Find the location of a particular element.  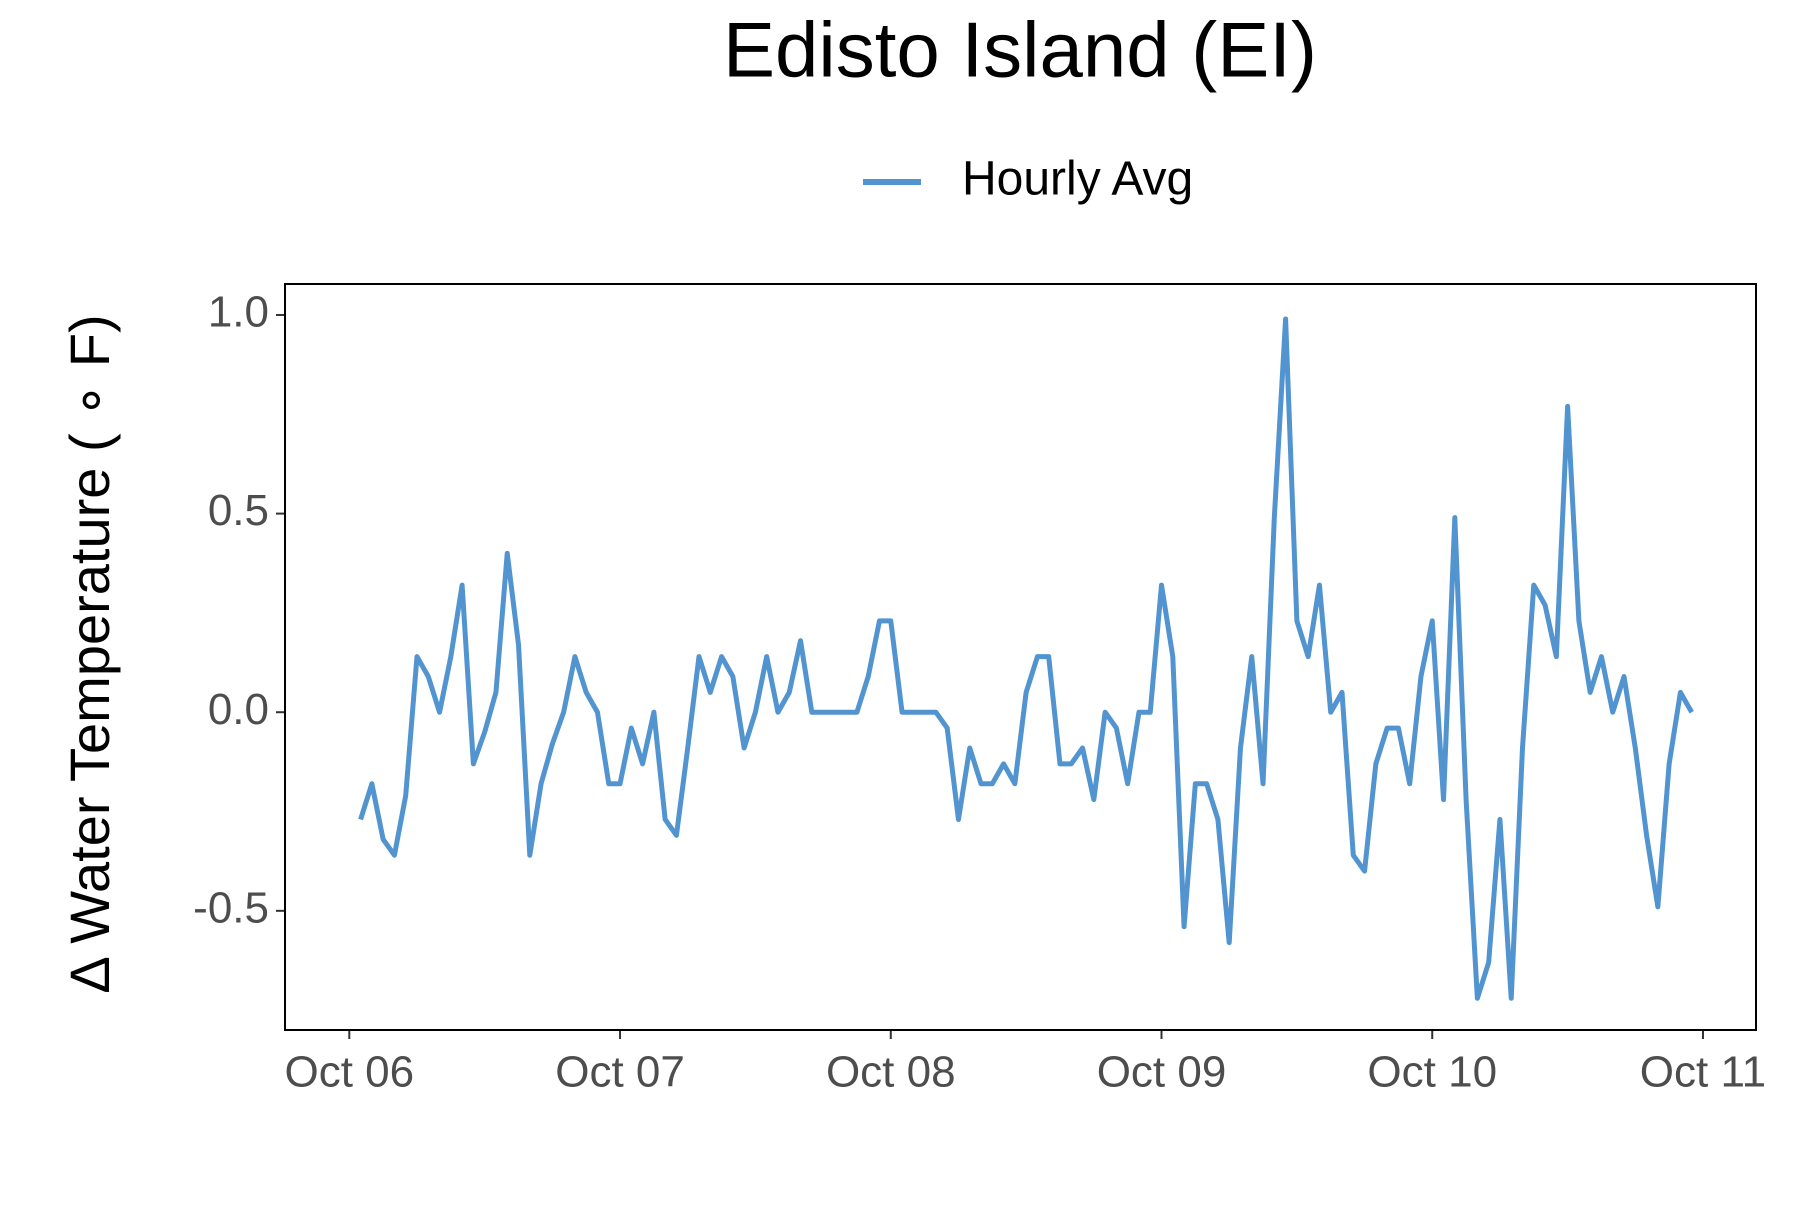

y-tick-label: -0.5 is located at coordinates (231, 907).